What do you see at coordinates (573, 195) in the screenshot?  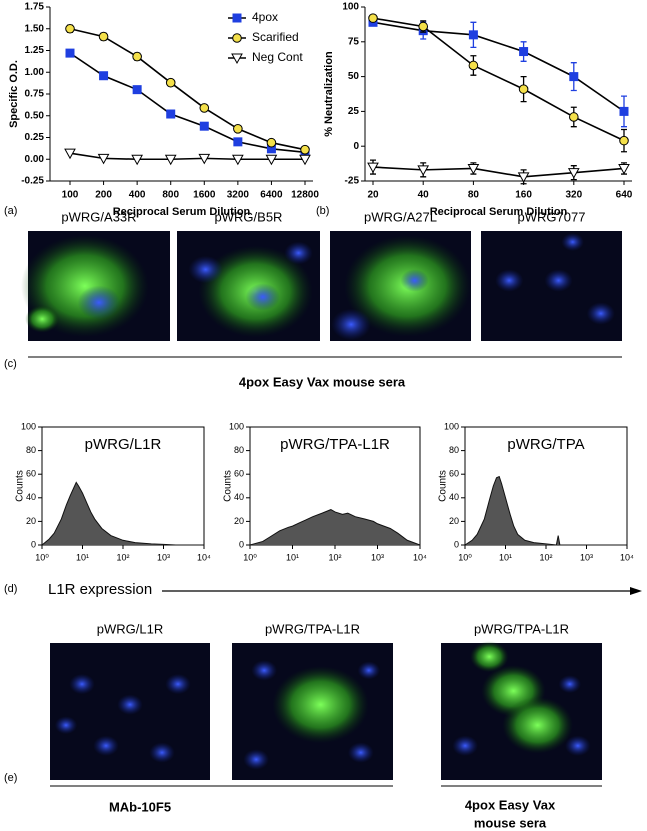 I see `x-tick-label: 320` at bounding box center [573, 195].